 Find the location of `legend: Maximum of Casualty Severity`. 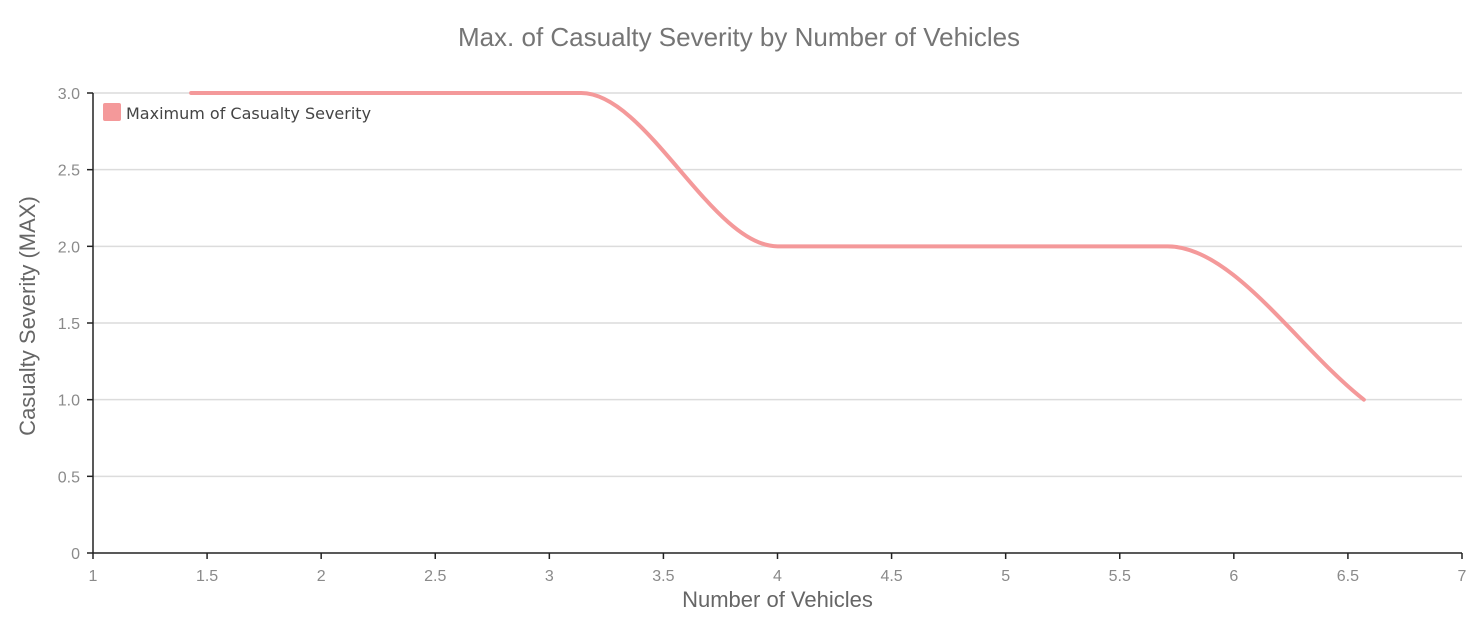

legend: Maximum of Casualty Severity is located at coordinates (237, 113).